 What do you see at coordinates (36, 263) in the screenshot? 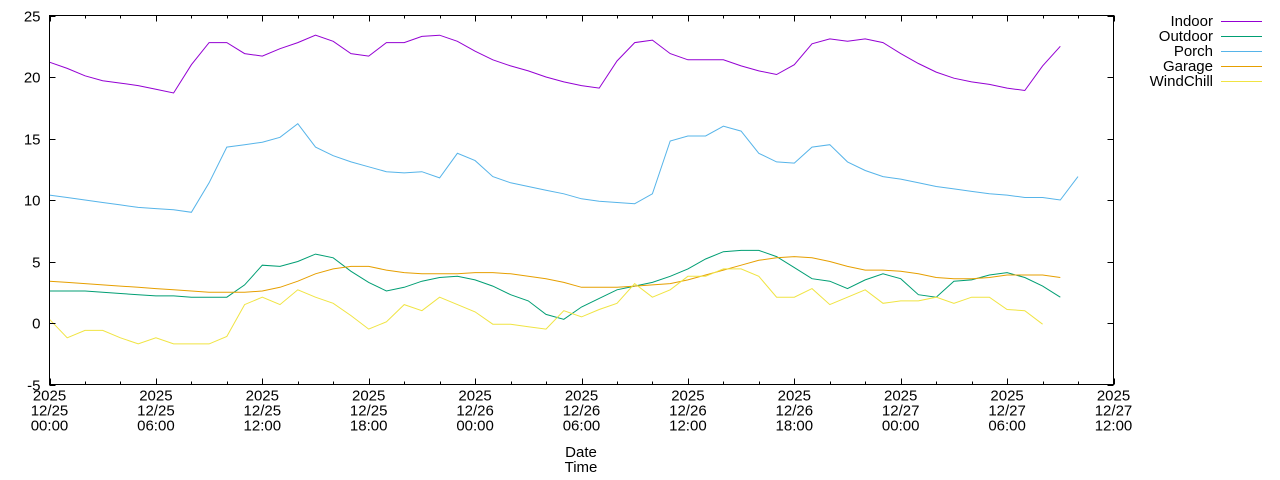
I see `y-tick-label: 5` at bounding box center [36, 263].